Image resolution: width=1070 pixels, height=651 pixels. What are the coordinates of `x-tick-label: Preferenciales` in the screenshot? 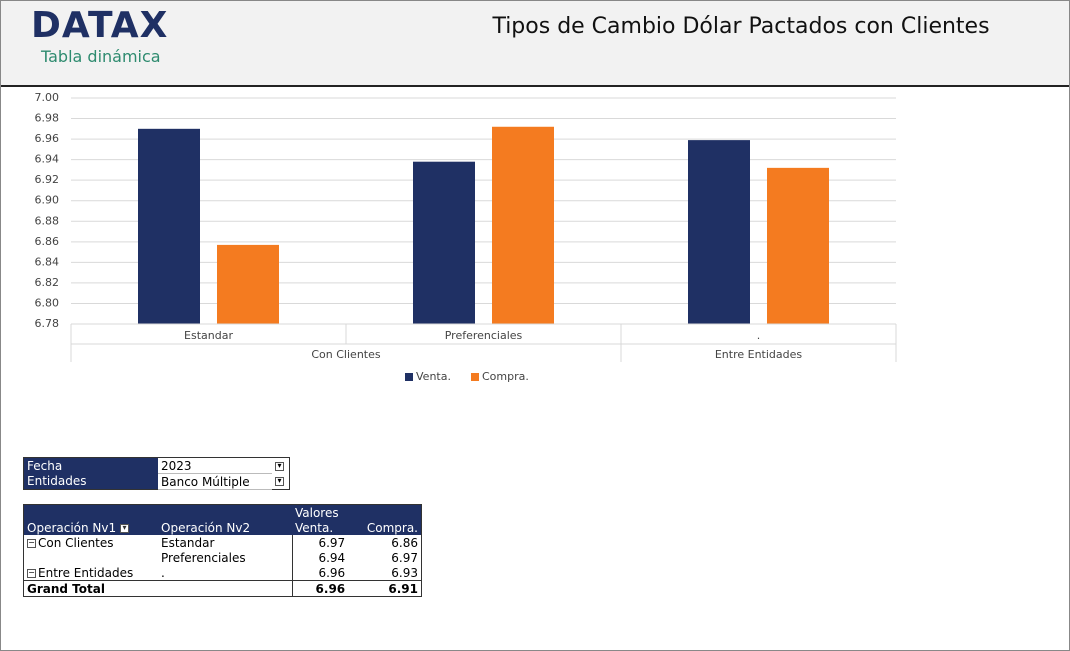 It's located at (484, 335).